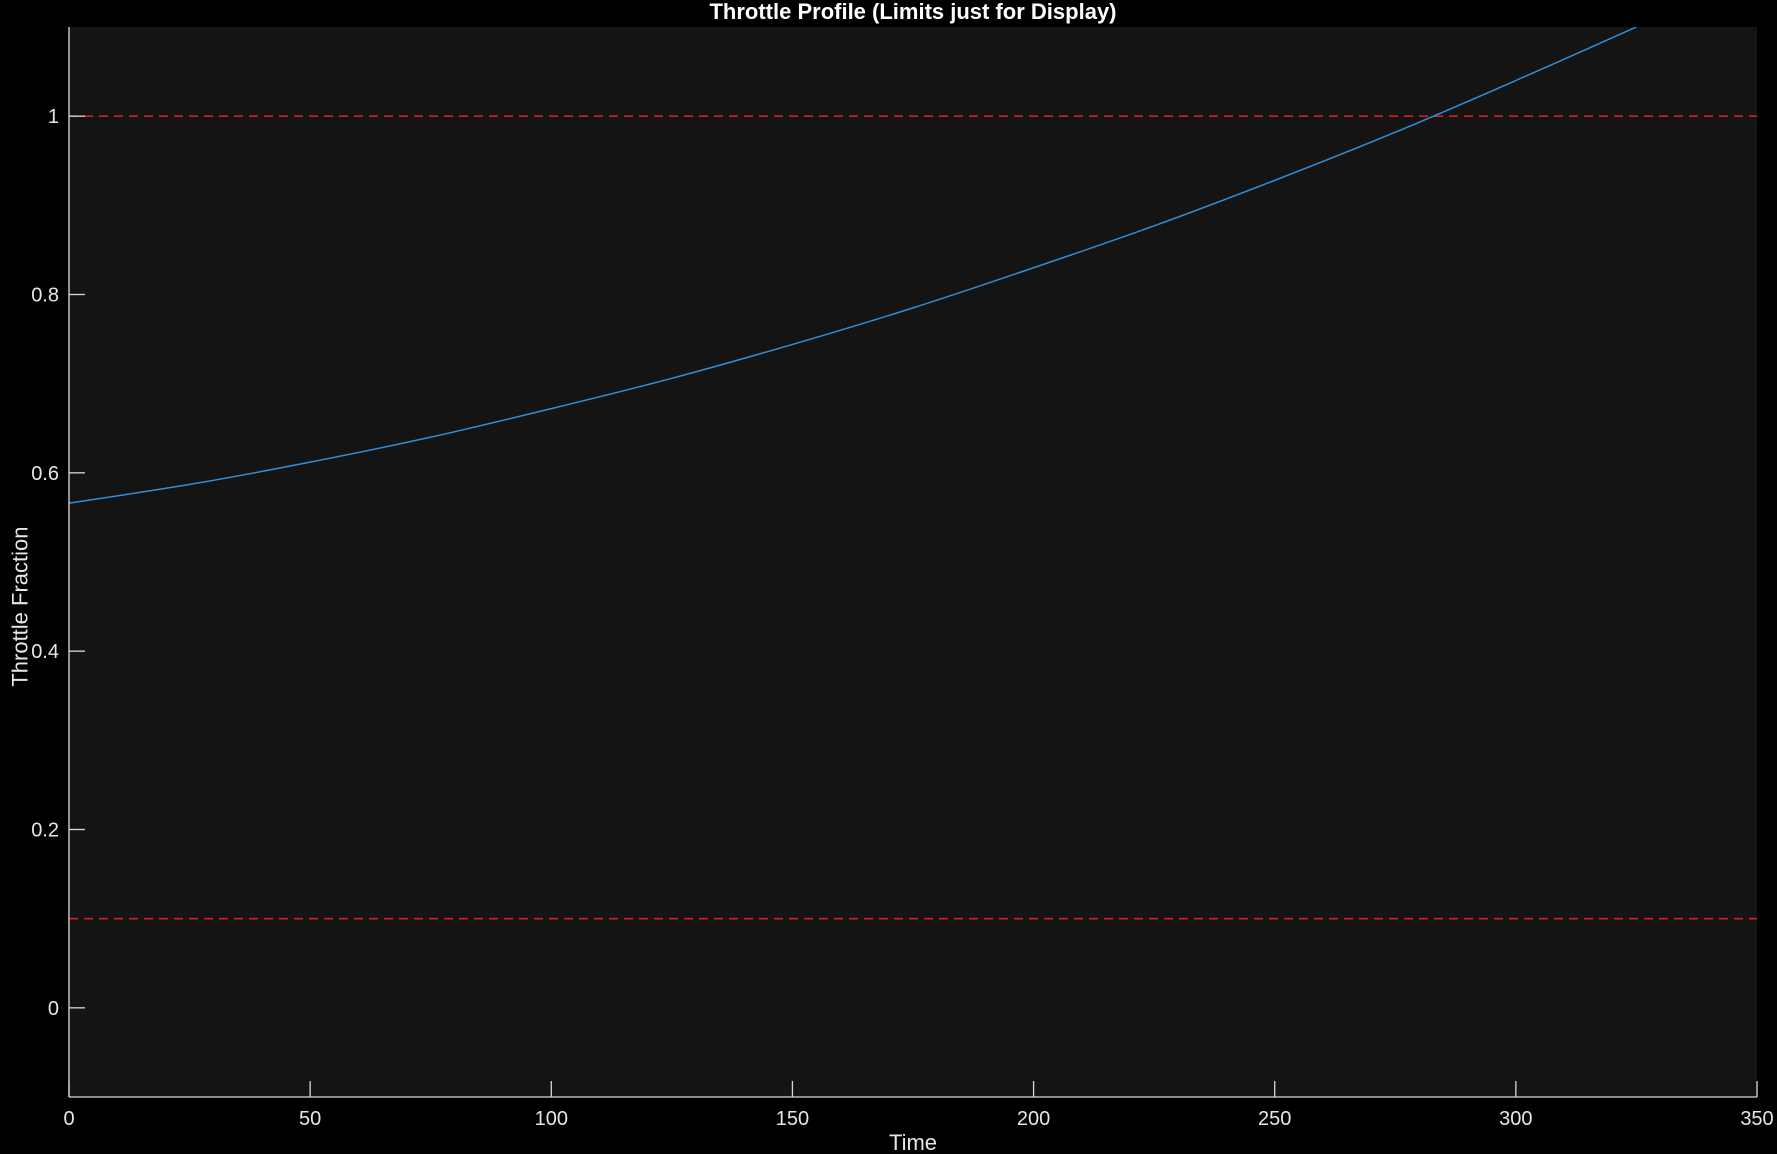  Describe the element at coordinates (45, 474) in the screenshot. I see `y-tick-label: 0.6` at that location.